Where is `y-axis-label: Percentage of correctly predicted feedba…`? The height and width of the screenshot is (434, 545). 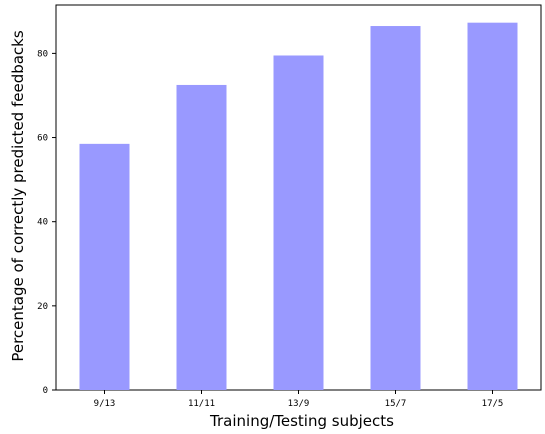 y-axis-label: Percentage of correctly predicted feedba… is located at coordinates (18, 196).